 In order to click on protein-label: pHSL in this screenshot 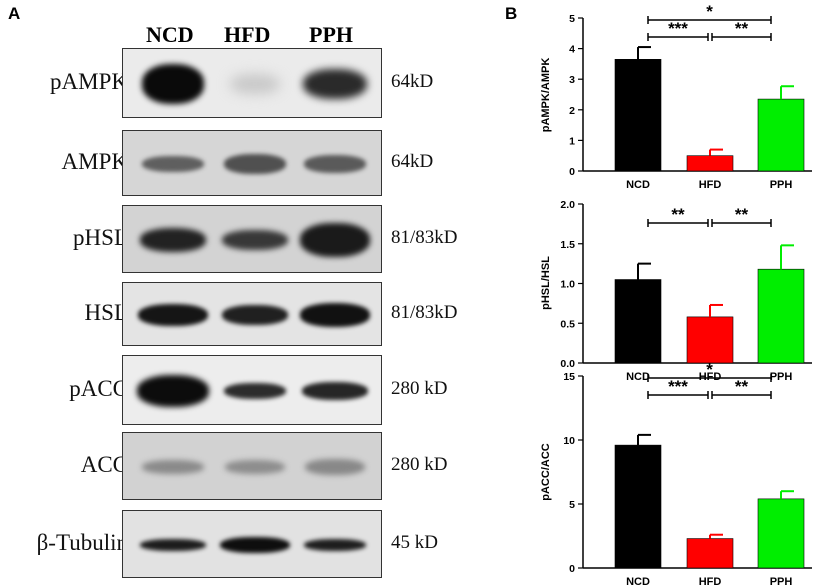, I will do `click(100, 237)`.